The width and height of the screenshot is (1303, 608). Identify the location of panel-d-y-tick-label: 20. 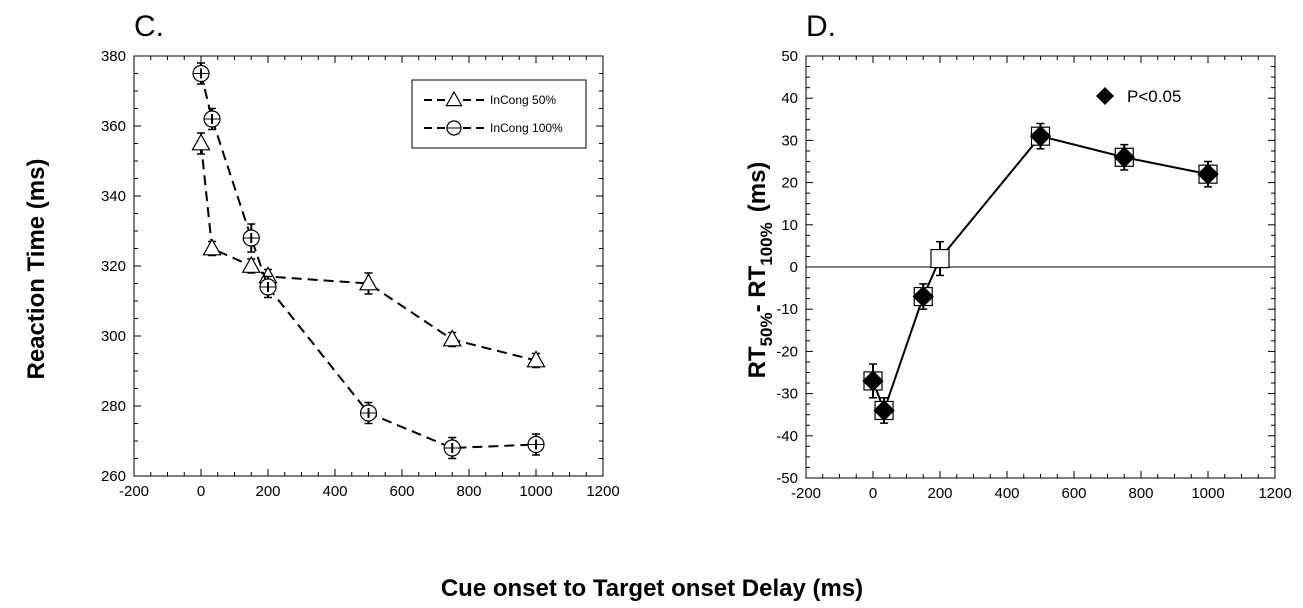
(789, 183).